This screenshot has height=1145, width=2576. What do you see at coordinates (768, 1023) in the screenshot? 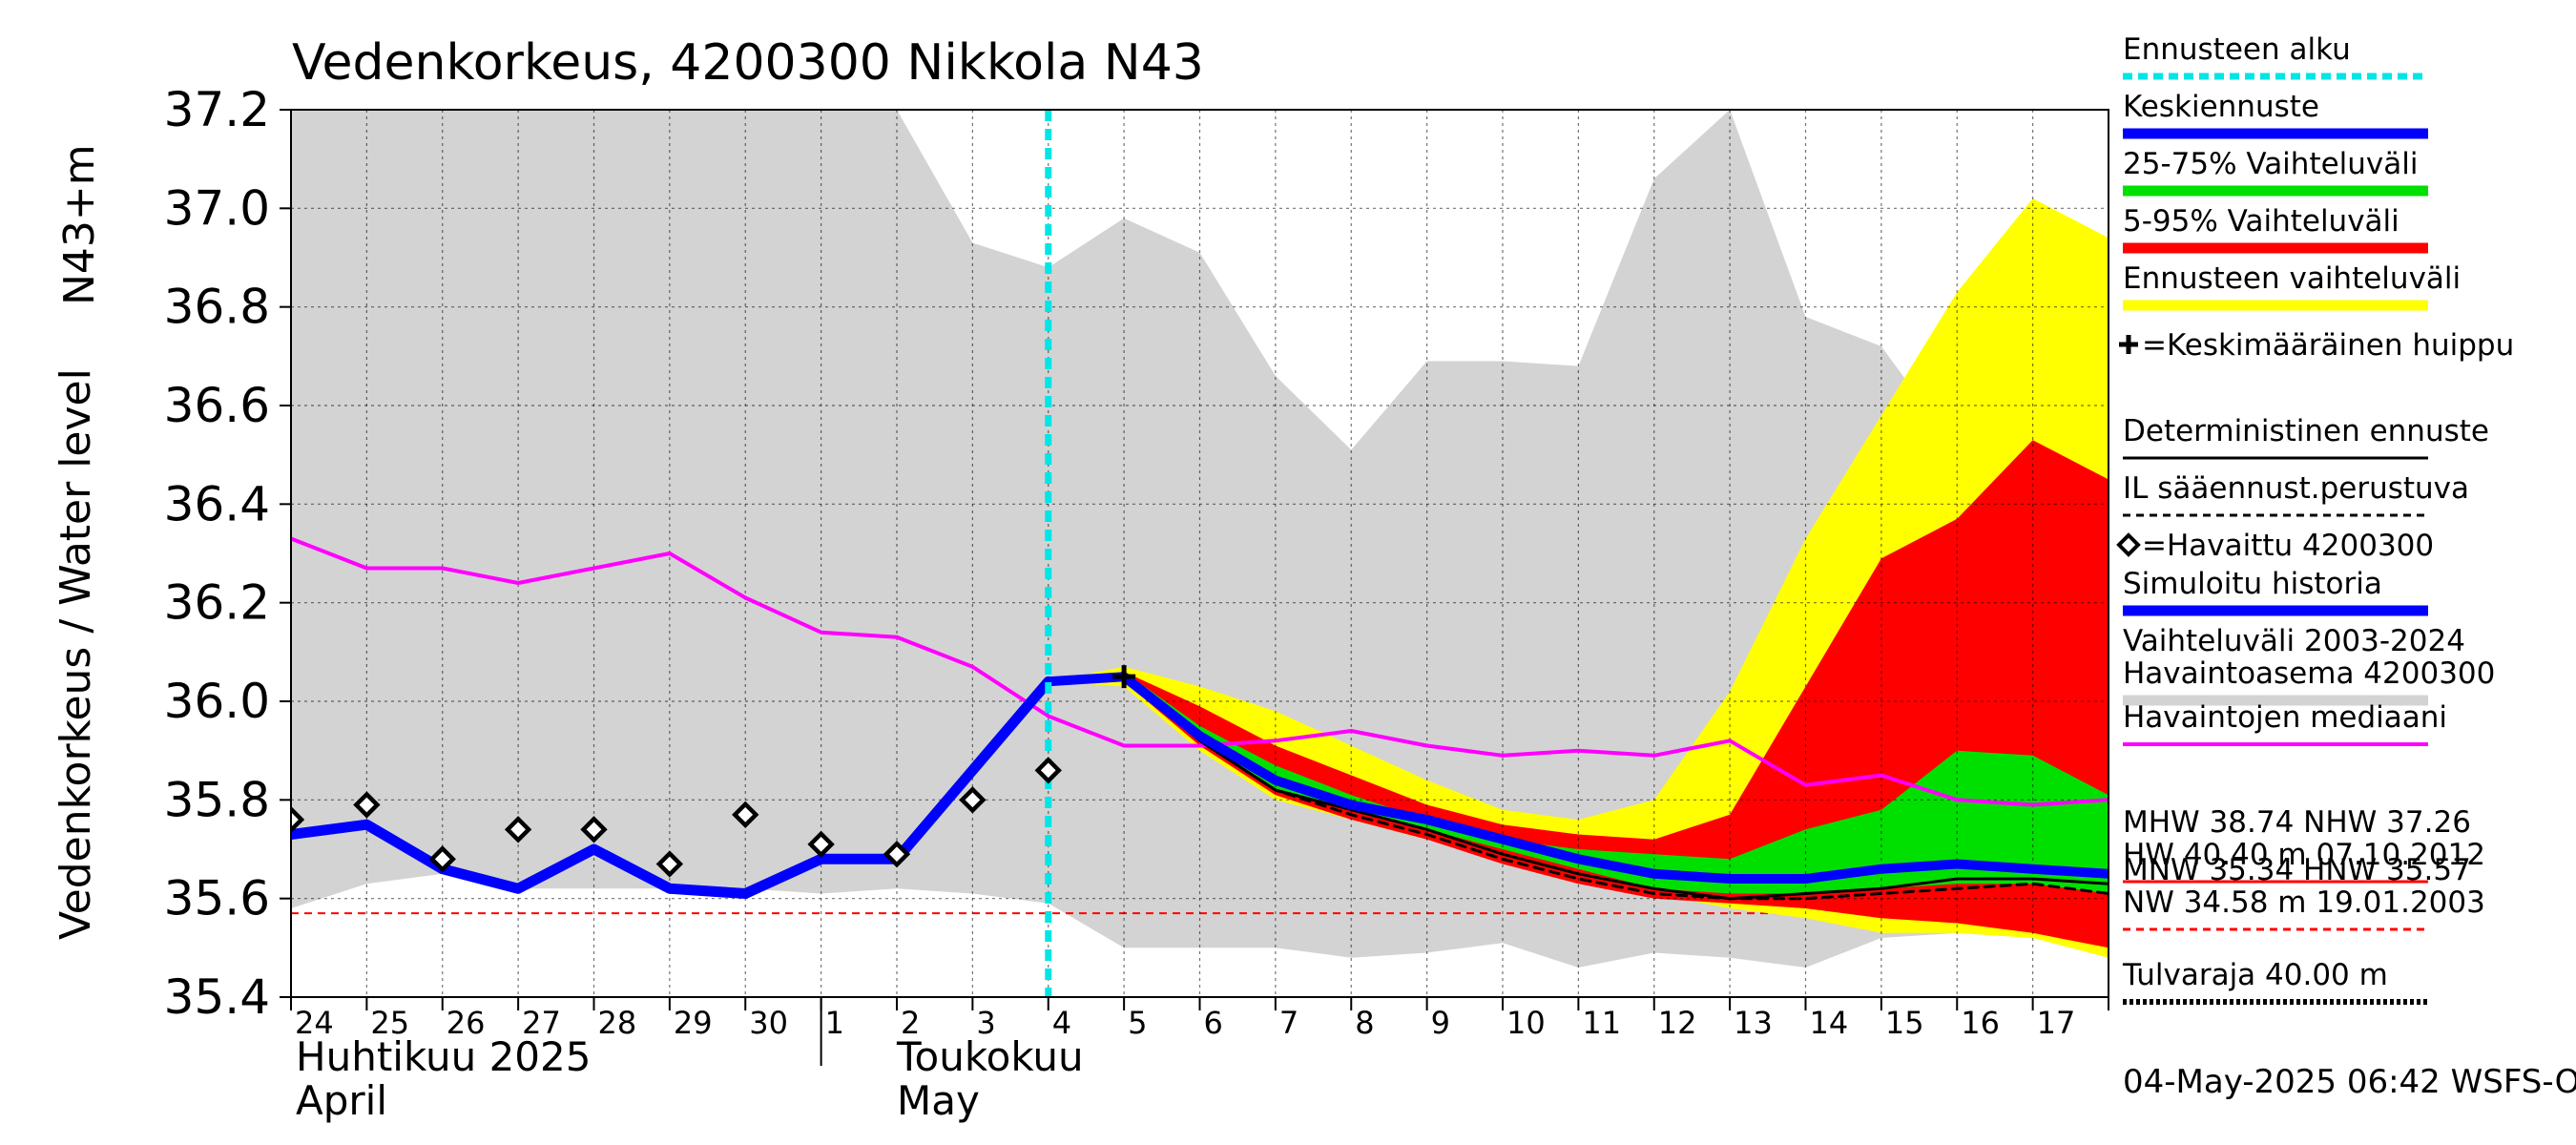
I see `x-day-label: 30` at bounding box center [768, 1023].